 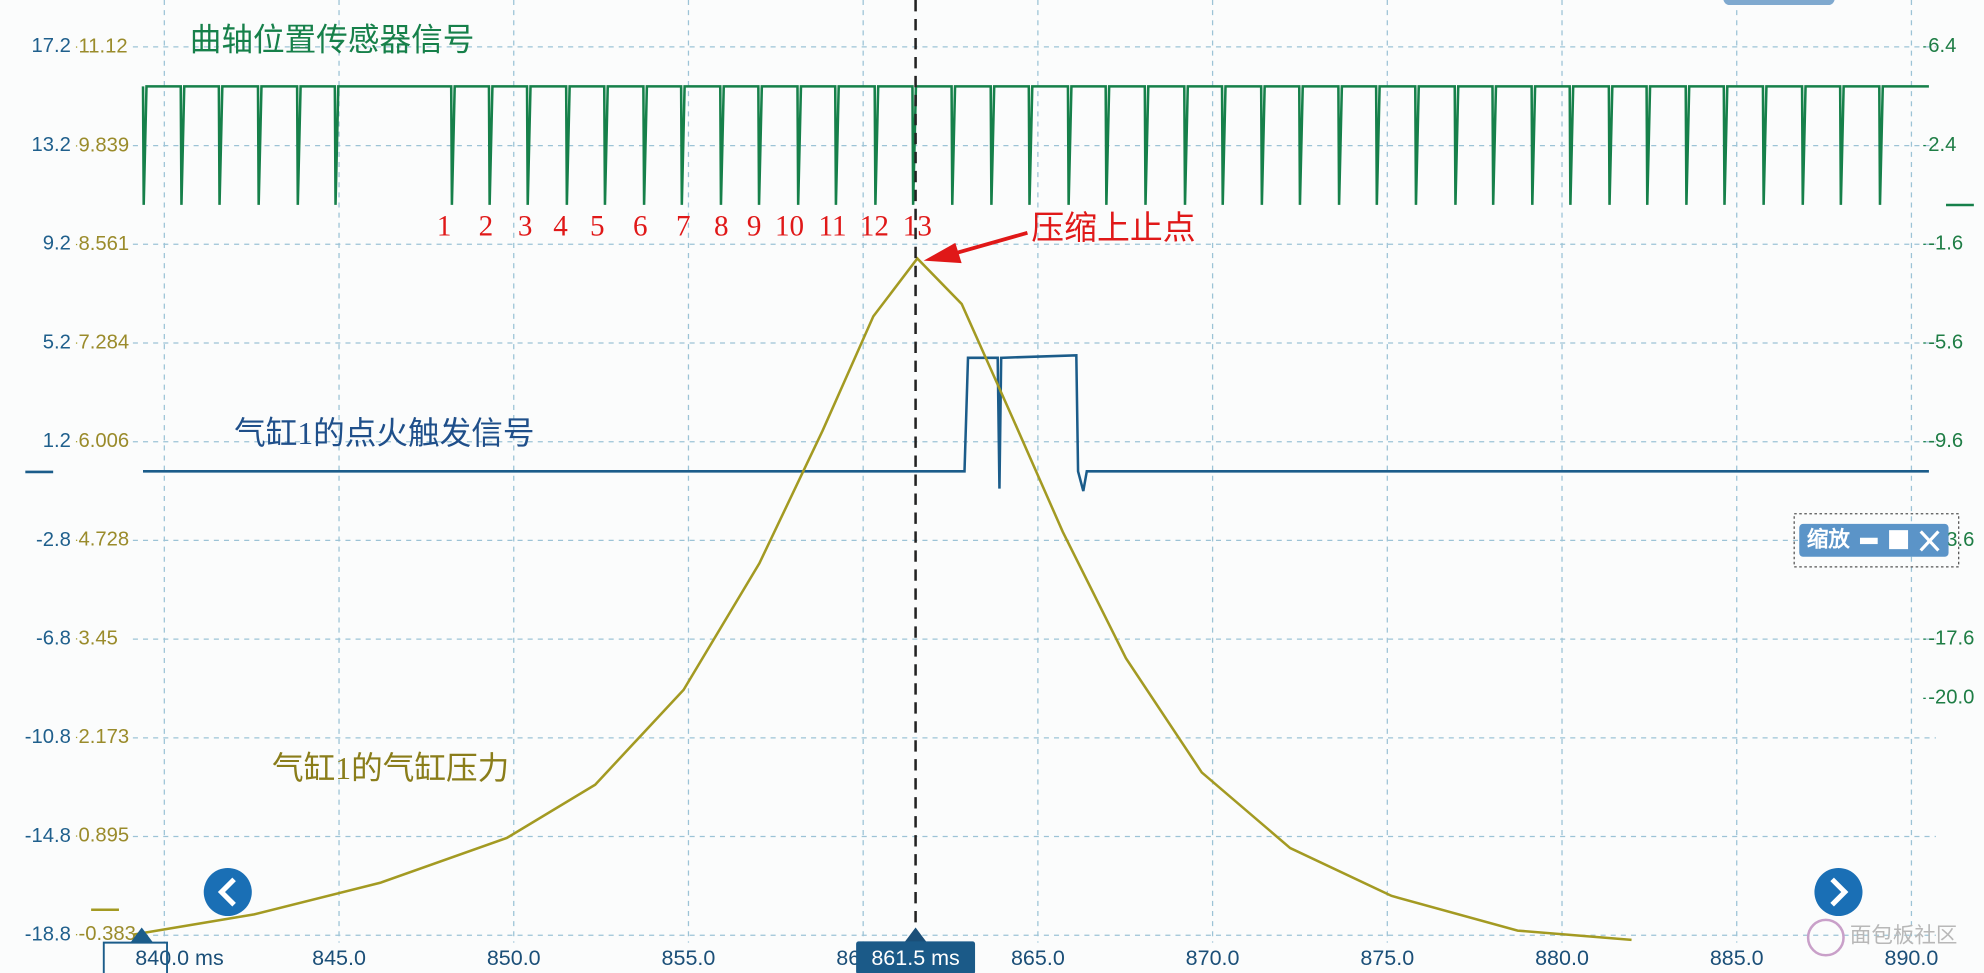 I want to click on x-tick-label: 875.0, so click(x=1387, y=958).